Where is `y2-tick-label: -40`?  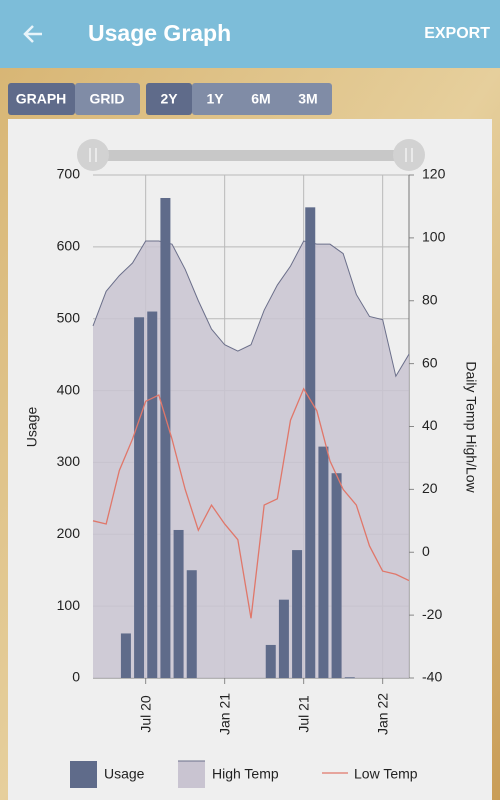
y2-tick-label: -40 is located at coordinates (432, 677).